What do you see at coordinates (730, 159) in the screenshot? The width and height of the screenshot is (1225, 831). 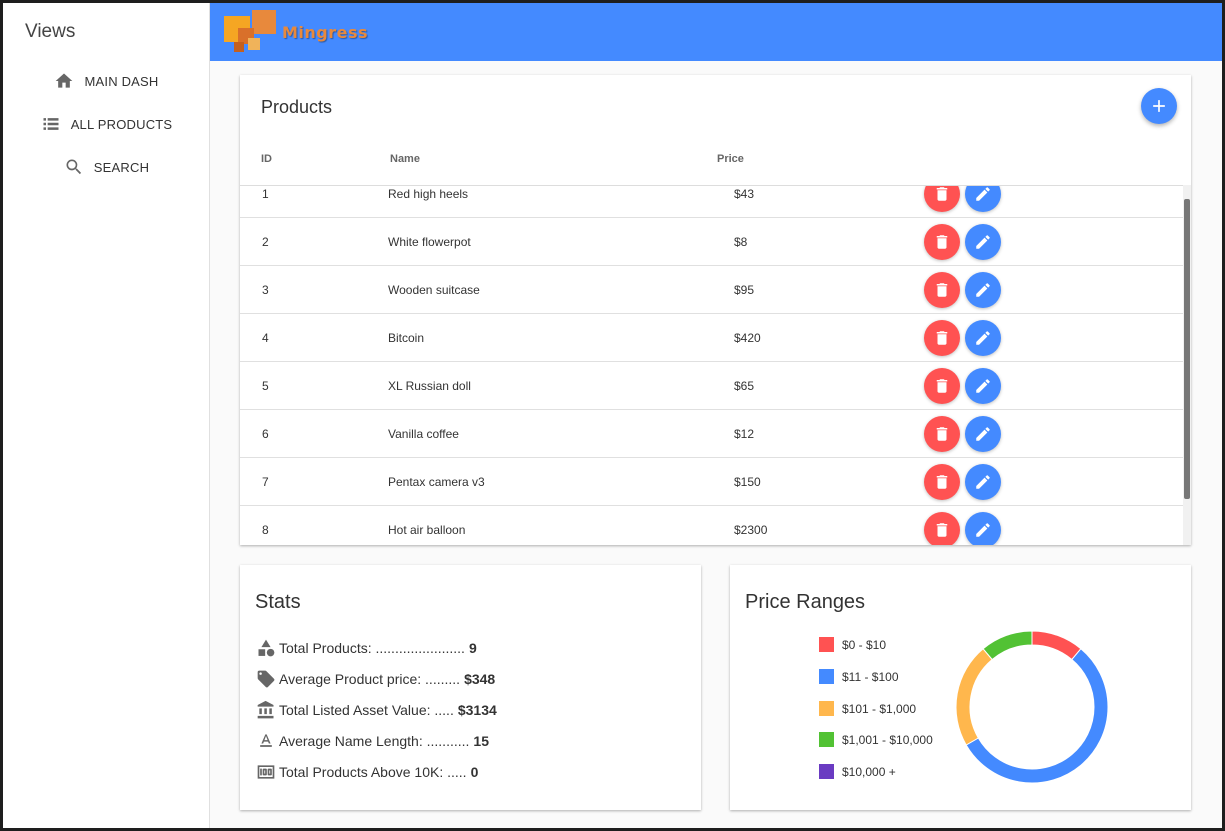 I see `column-header-price: Price` at bounding box center [730, 159].